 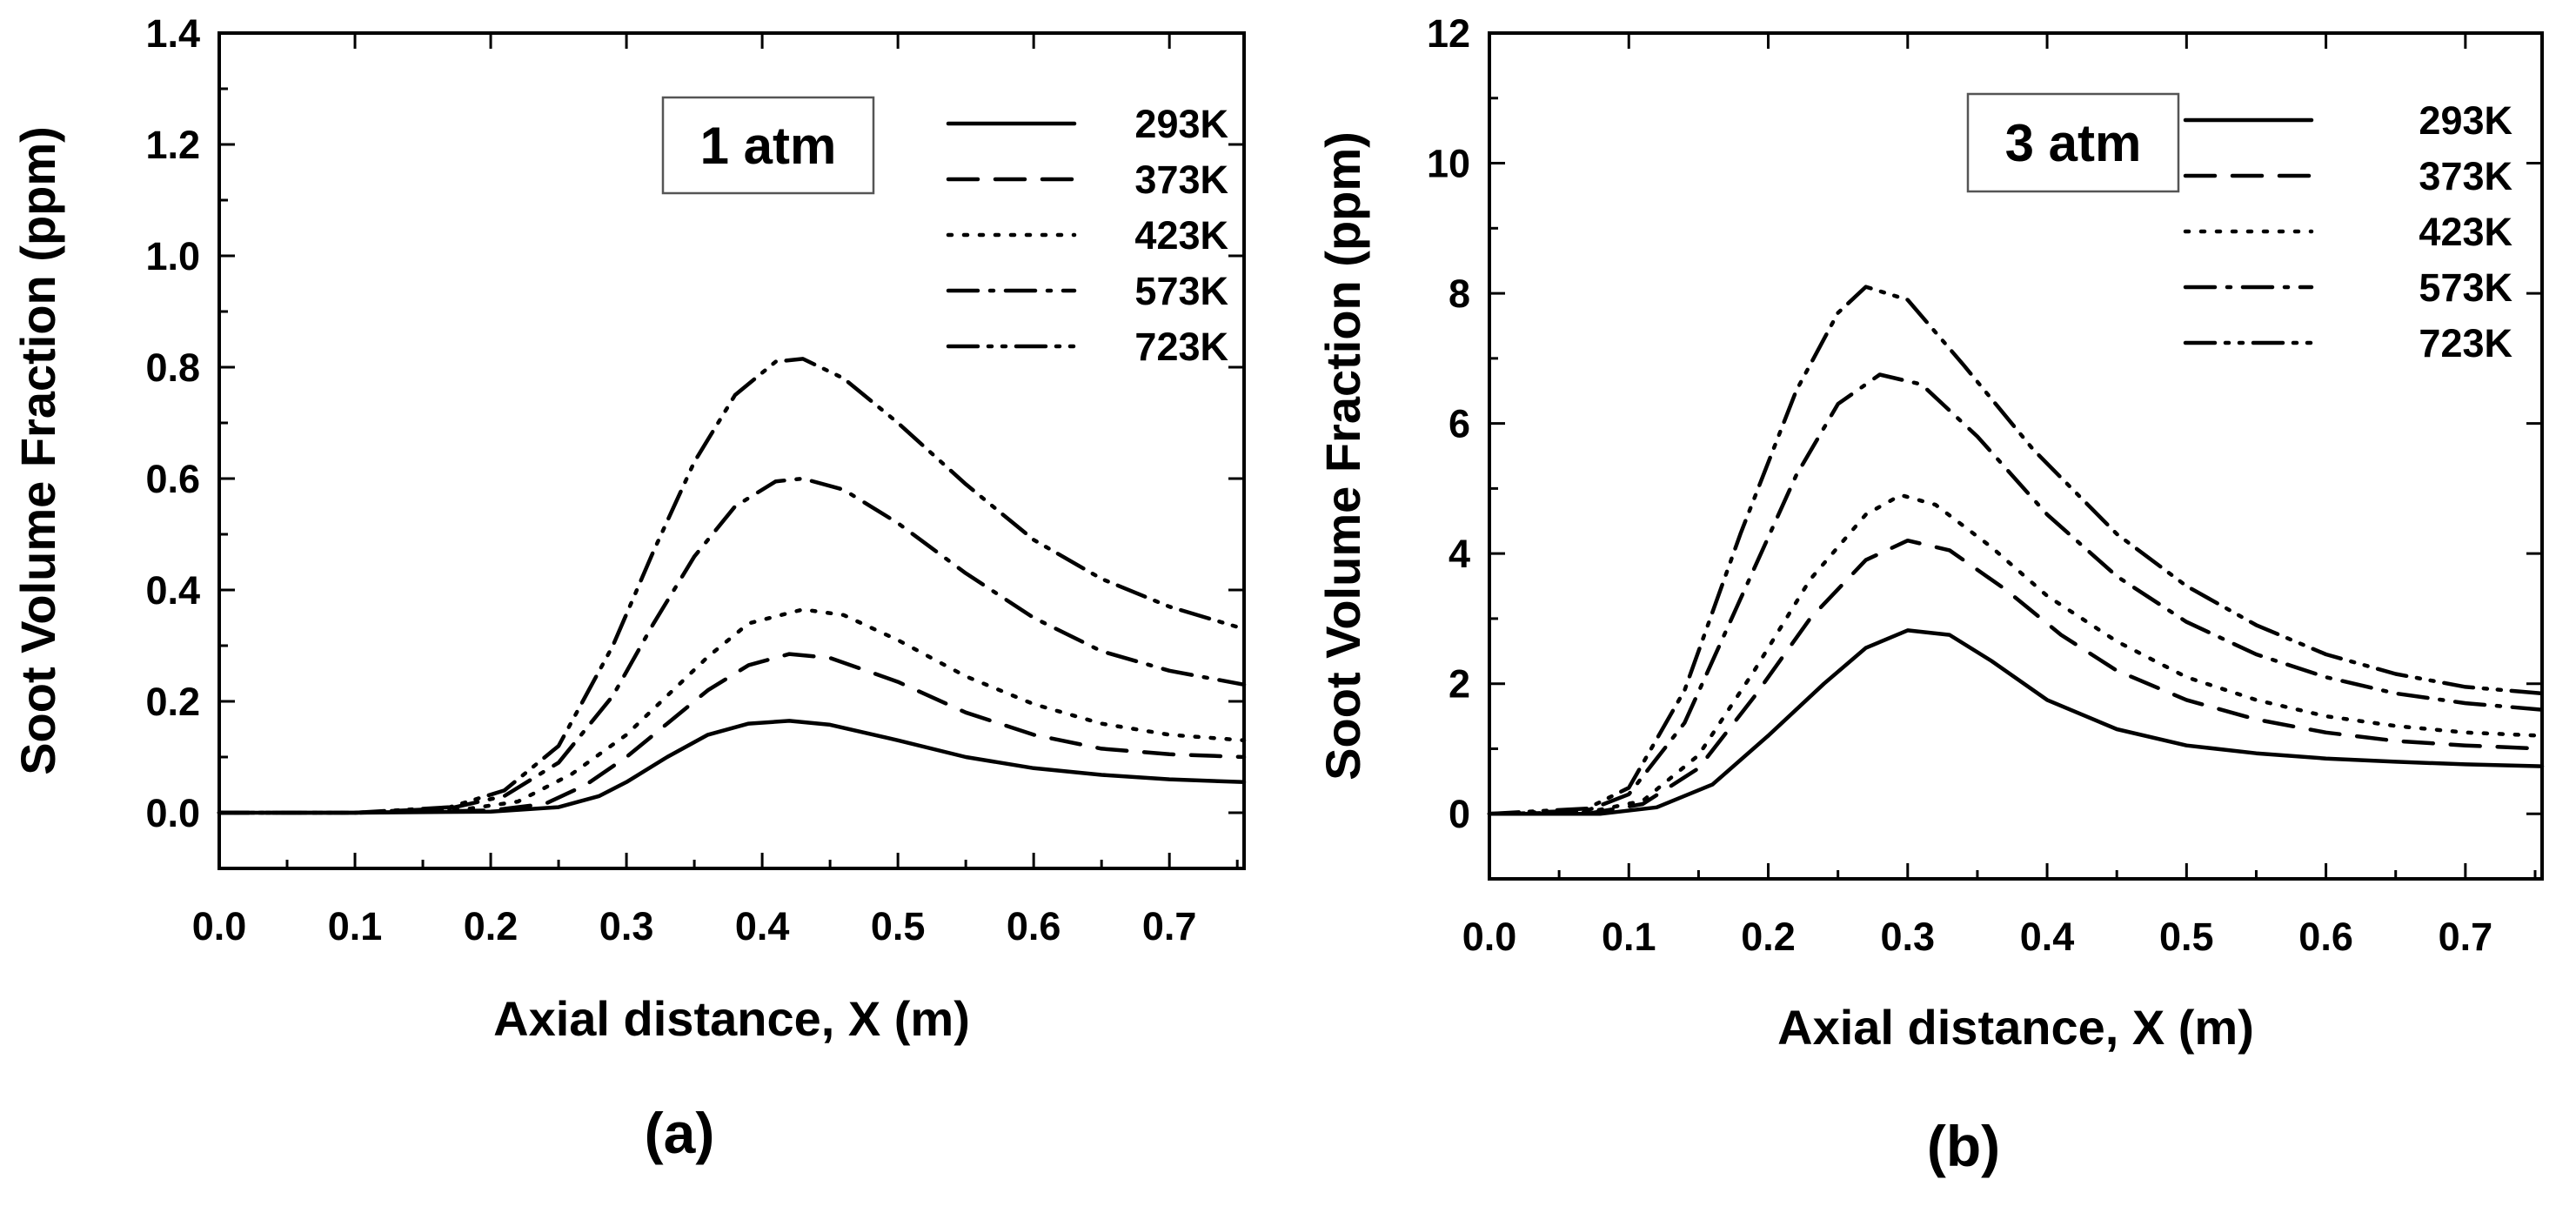 I want to click on y-tick-label: 10, so click(x=1448, y=164).